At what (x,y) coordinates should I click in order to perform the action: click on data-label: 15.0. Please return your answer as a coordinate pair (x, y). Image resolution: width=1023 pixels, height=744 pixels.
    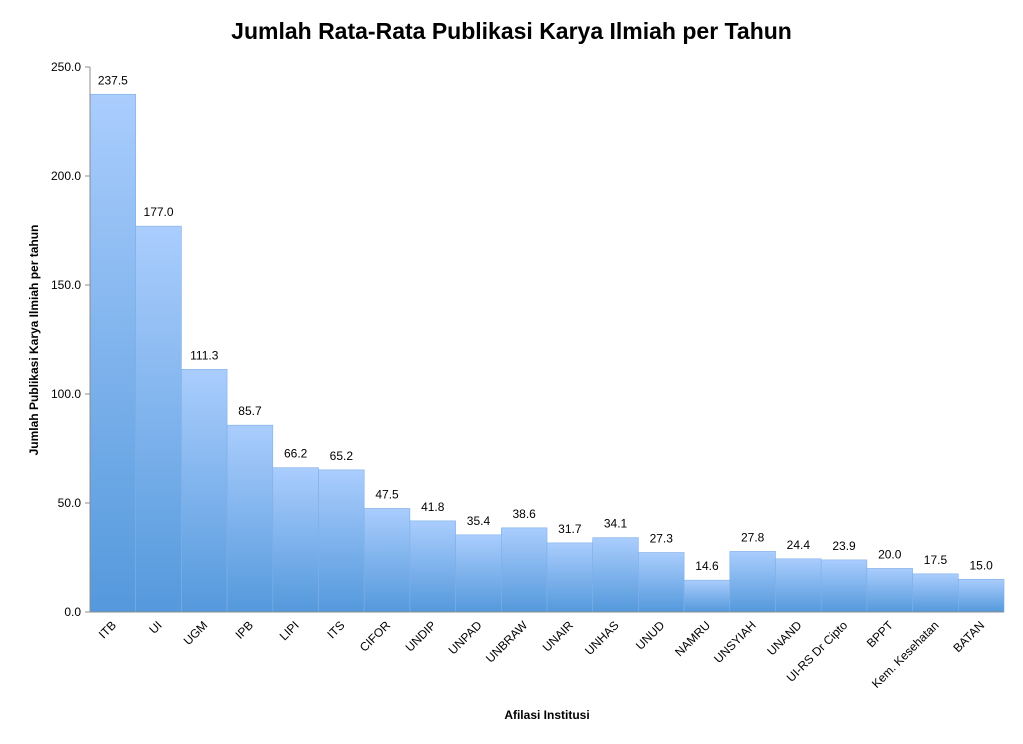
    Looking at the image, I should click on (981, 565).